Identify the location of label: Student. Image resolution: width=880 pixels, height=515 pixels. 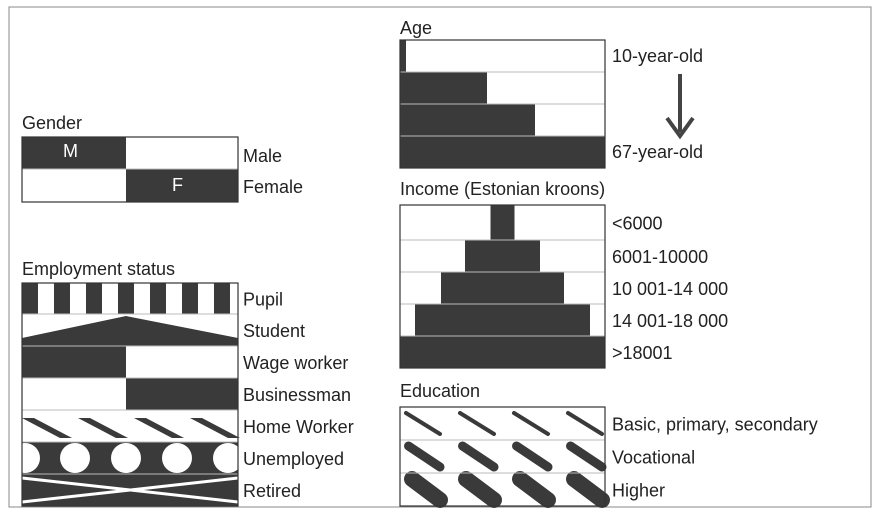
(274, 331).